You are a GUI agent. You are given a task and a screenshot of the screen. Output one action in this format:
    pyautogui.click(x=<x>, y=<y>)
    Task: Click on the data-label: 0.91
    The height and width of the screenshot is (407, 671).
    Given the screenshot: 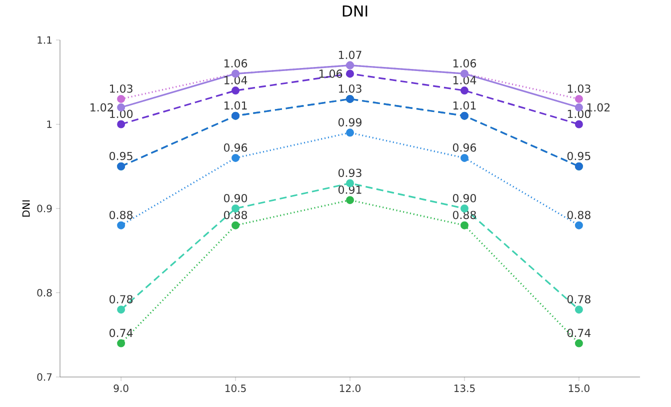 What is the action you would take?
    pyautogui.click(x=350, y=190)
    